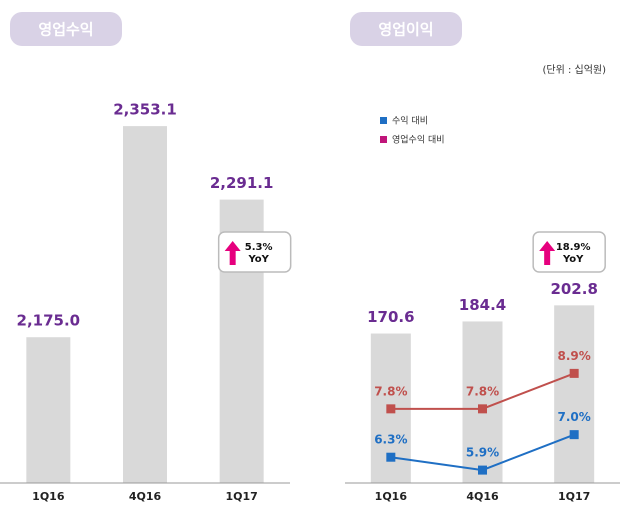 The width and height of the screenshot is (630, 523). Describe the element at coordinates (574, 356) in the screenshot. I see `line-value-label: 8.9%` at that location.